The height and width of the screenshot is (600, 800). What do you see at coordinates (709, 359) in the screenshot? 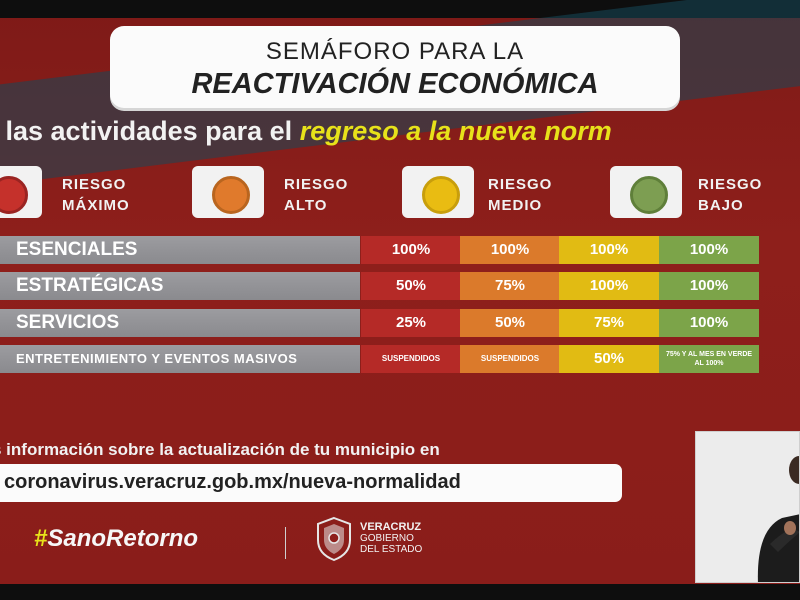
I see `value-riesgo-bajo: 75% Y AL MES EN VERDE AL 100%` at bounding box center [709, 359].